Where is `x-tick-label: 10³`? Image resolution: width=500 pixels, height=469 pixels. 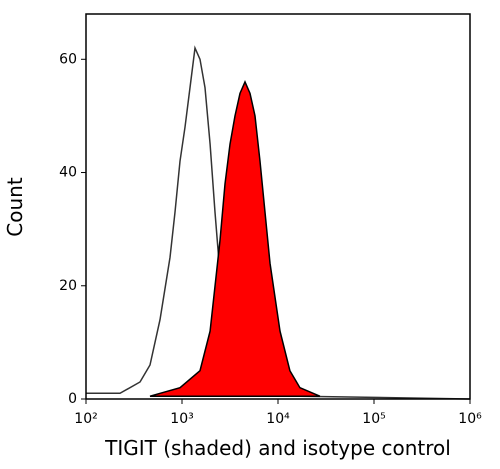
x-tick-label: 10³ is located at coordinates (181, 419).